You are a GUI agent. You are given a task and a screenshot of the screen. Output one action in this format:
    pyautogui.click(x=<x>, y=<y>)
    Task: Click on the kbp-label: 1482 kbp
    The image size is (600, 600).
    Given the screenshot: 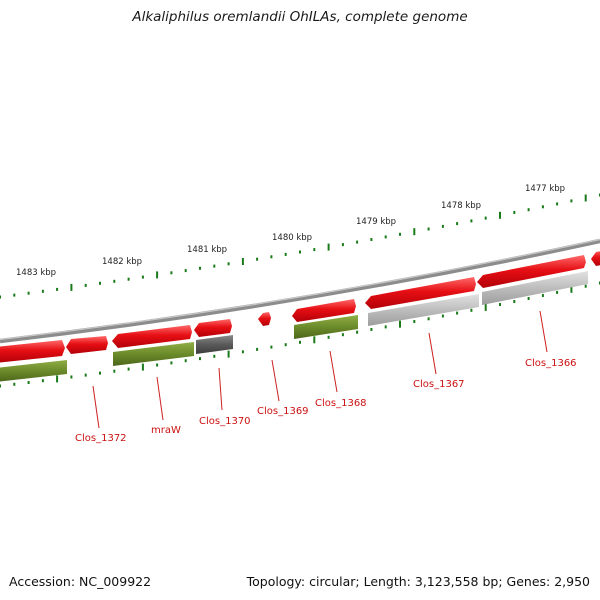 What is the action you would take?
    pyautogui.click(x=122, y=262)
    